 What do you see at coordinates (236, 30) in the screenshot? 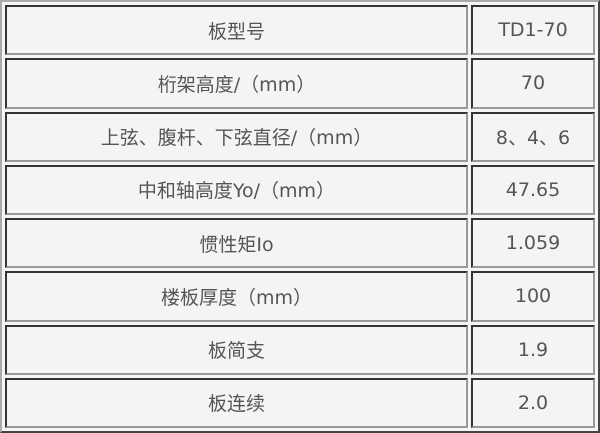
I see `row-label: 板型号` at bounding box center [236, 30].